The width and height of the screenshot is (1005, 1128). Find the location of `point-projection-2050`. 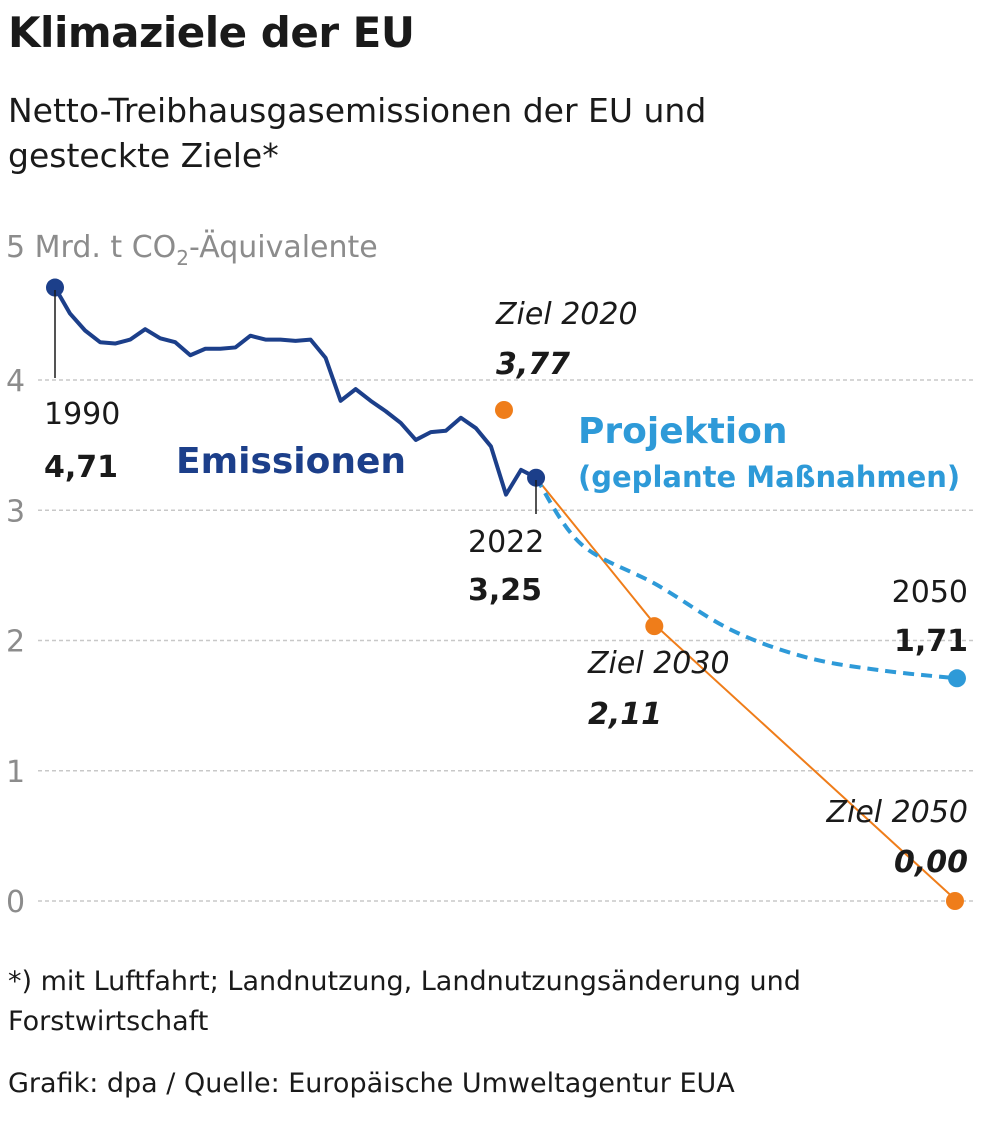

point-projection-2050 is located at coordinates (956, 678).